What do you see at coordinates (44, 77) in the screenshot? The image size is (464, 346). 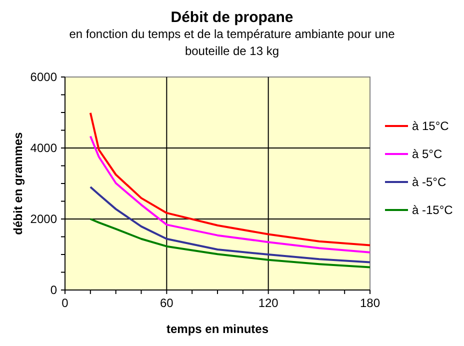 I see `y-tick-label: 6000` at bounding box center [44, 77].